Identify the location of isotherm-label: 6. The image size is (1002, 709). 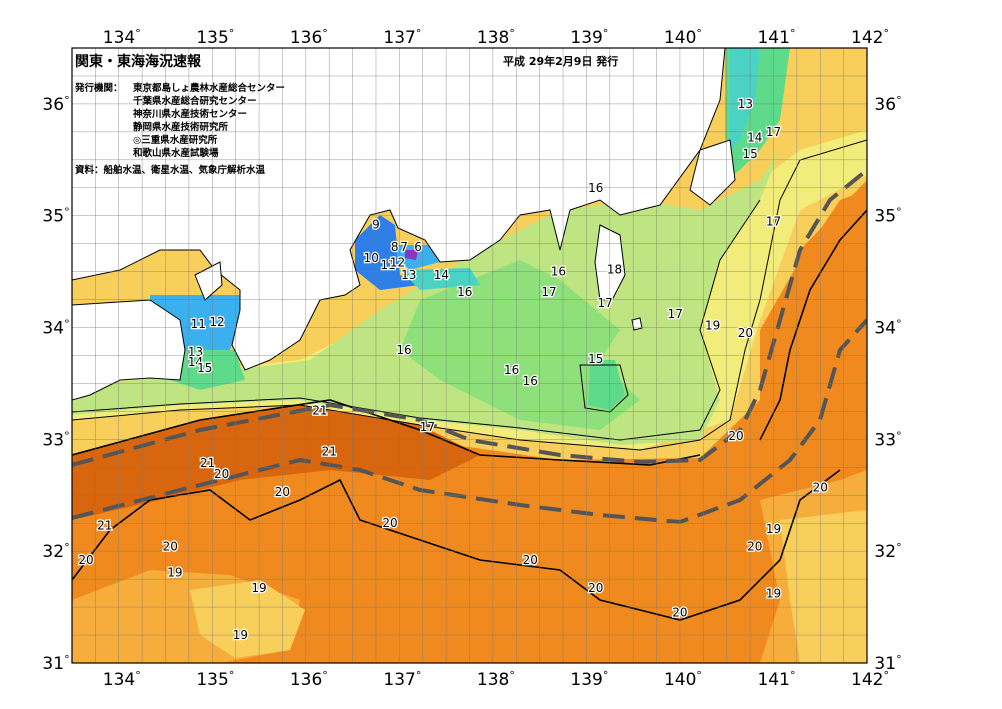
(418, 247).